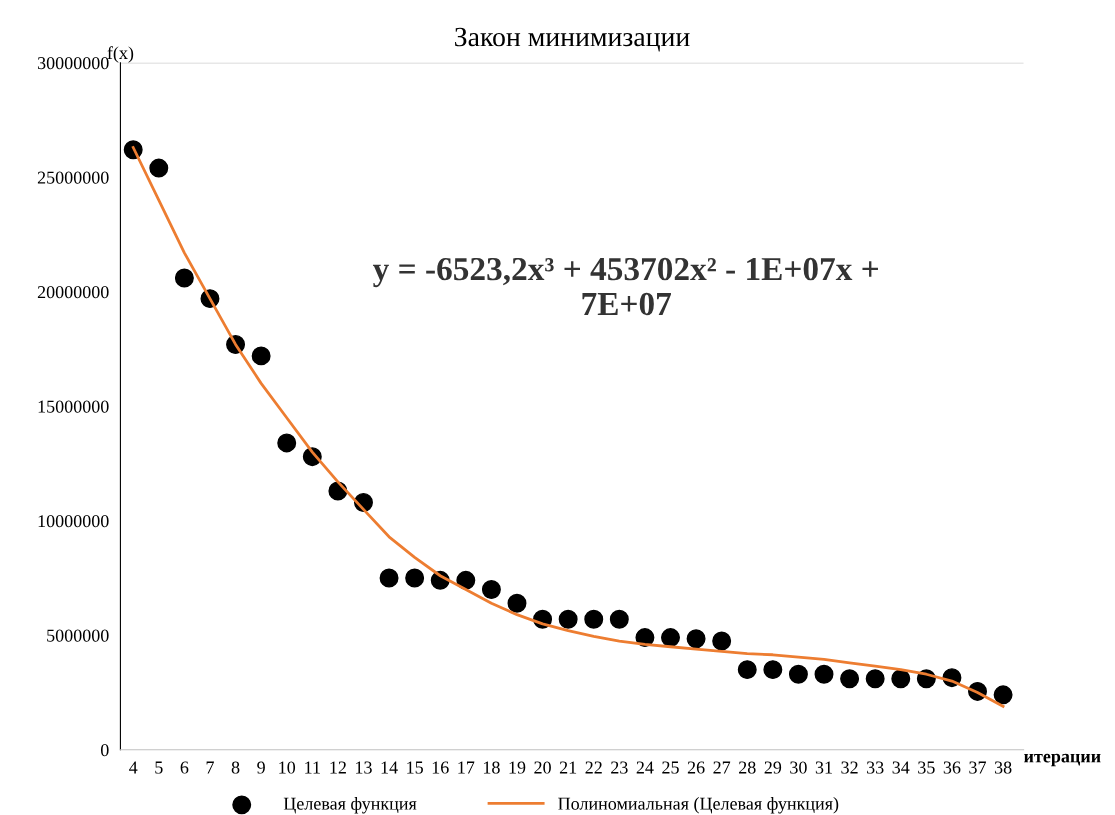 This screenshot has width=1115, height=815. Describe the element at coordinates (389, 767) in the screenshot. I see `x-tick-label: 14` at that location.